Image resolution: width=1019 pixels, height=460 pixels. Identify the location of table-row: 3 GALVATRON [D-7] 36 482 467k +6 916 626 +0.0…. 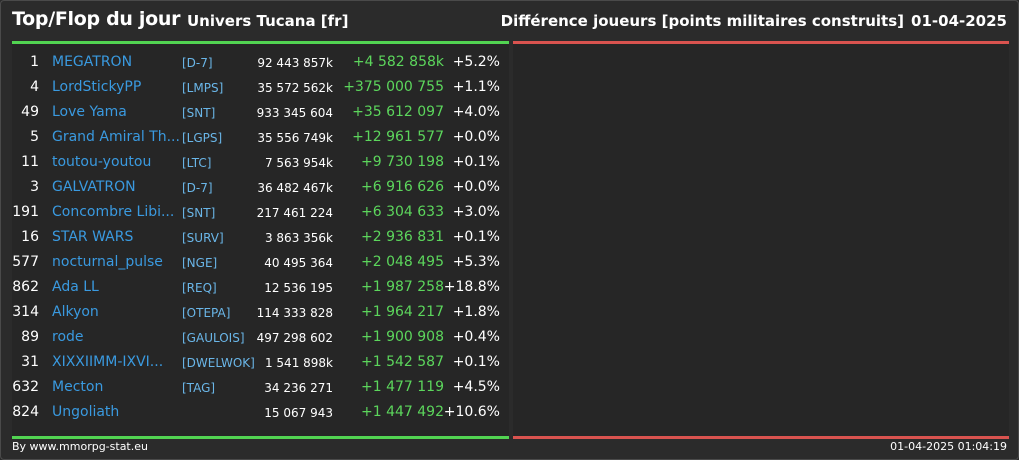
(260, 187).